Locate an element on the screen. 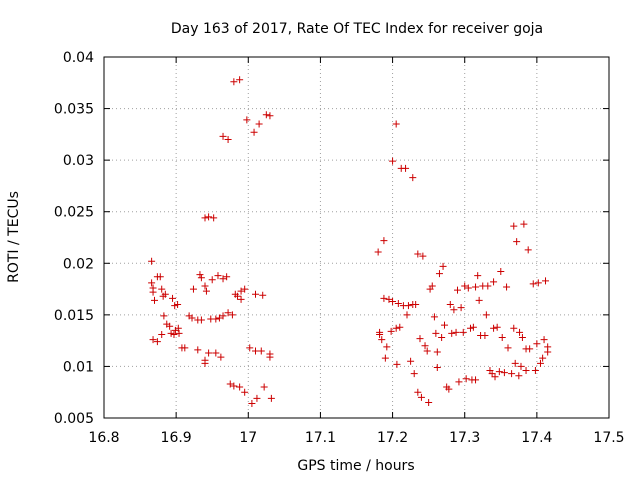  y-tick-label: 0.04 is located at coordinates (78, 58).